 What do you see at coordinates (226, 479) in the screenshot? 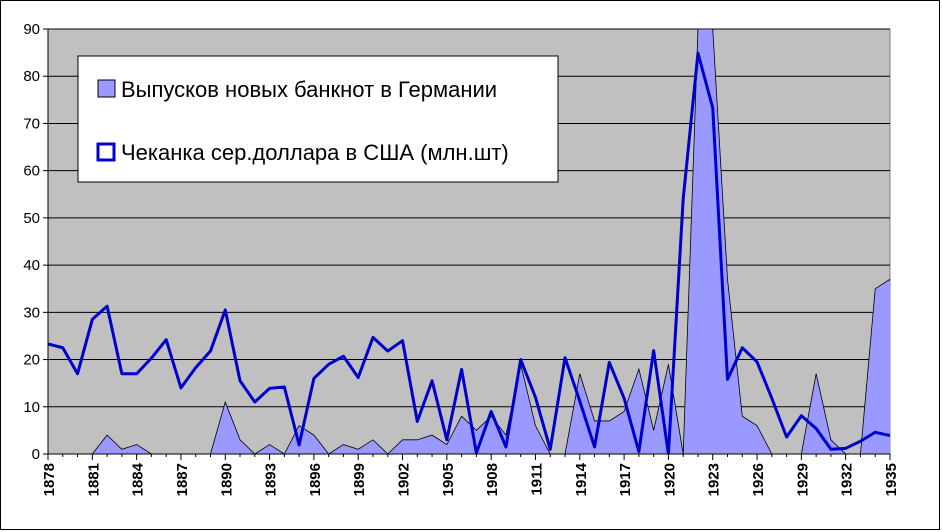
I see `x-tick-label-1890: 1890` at bounding box center [226, 479].